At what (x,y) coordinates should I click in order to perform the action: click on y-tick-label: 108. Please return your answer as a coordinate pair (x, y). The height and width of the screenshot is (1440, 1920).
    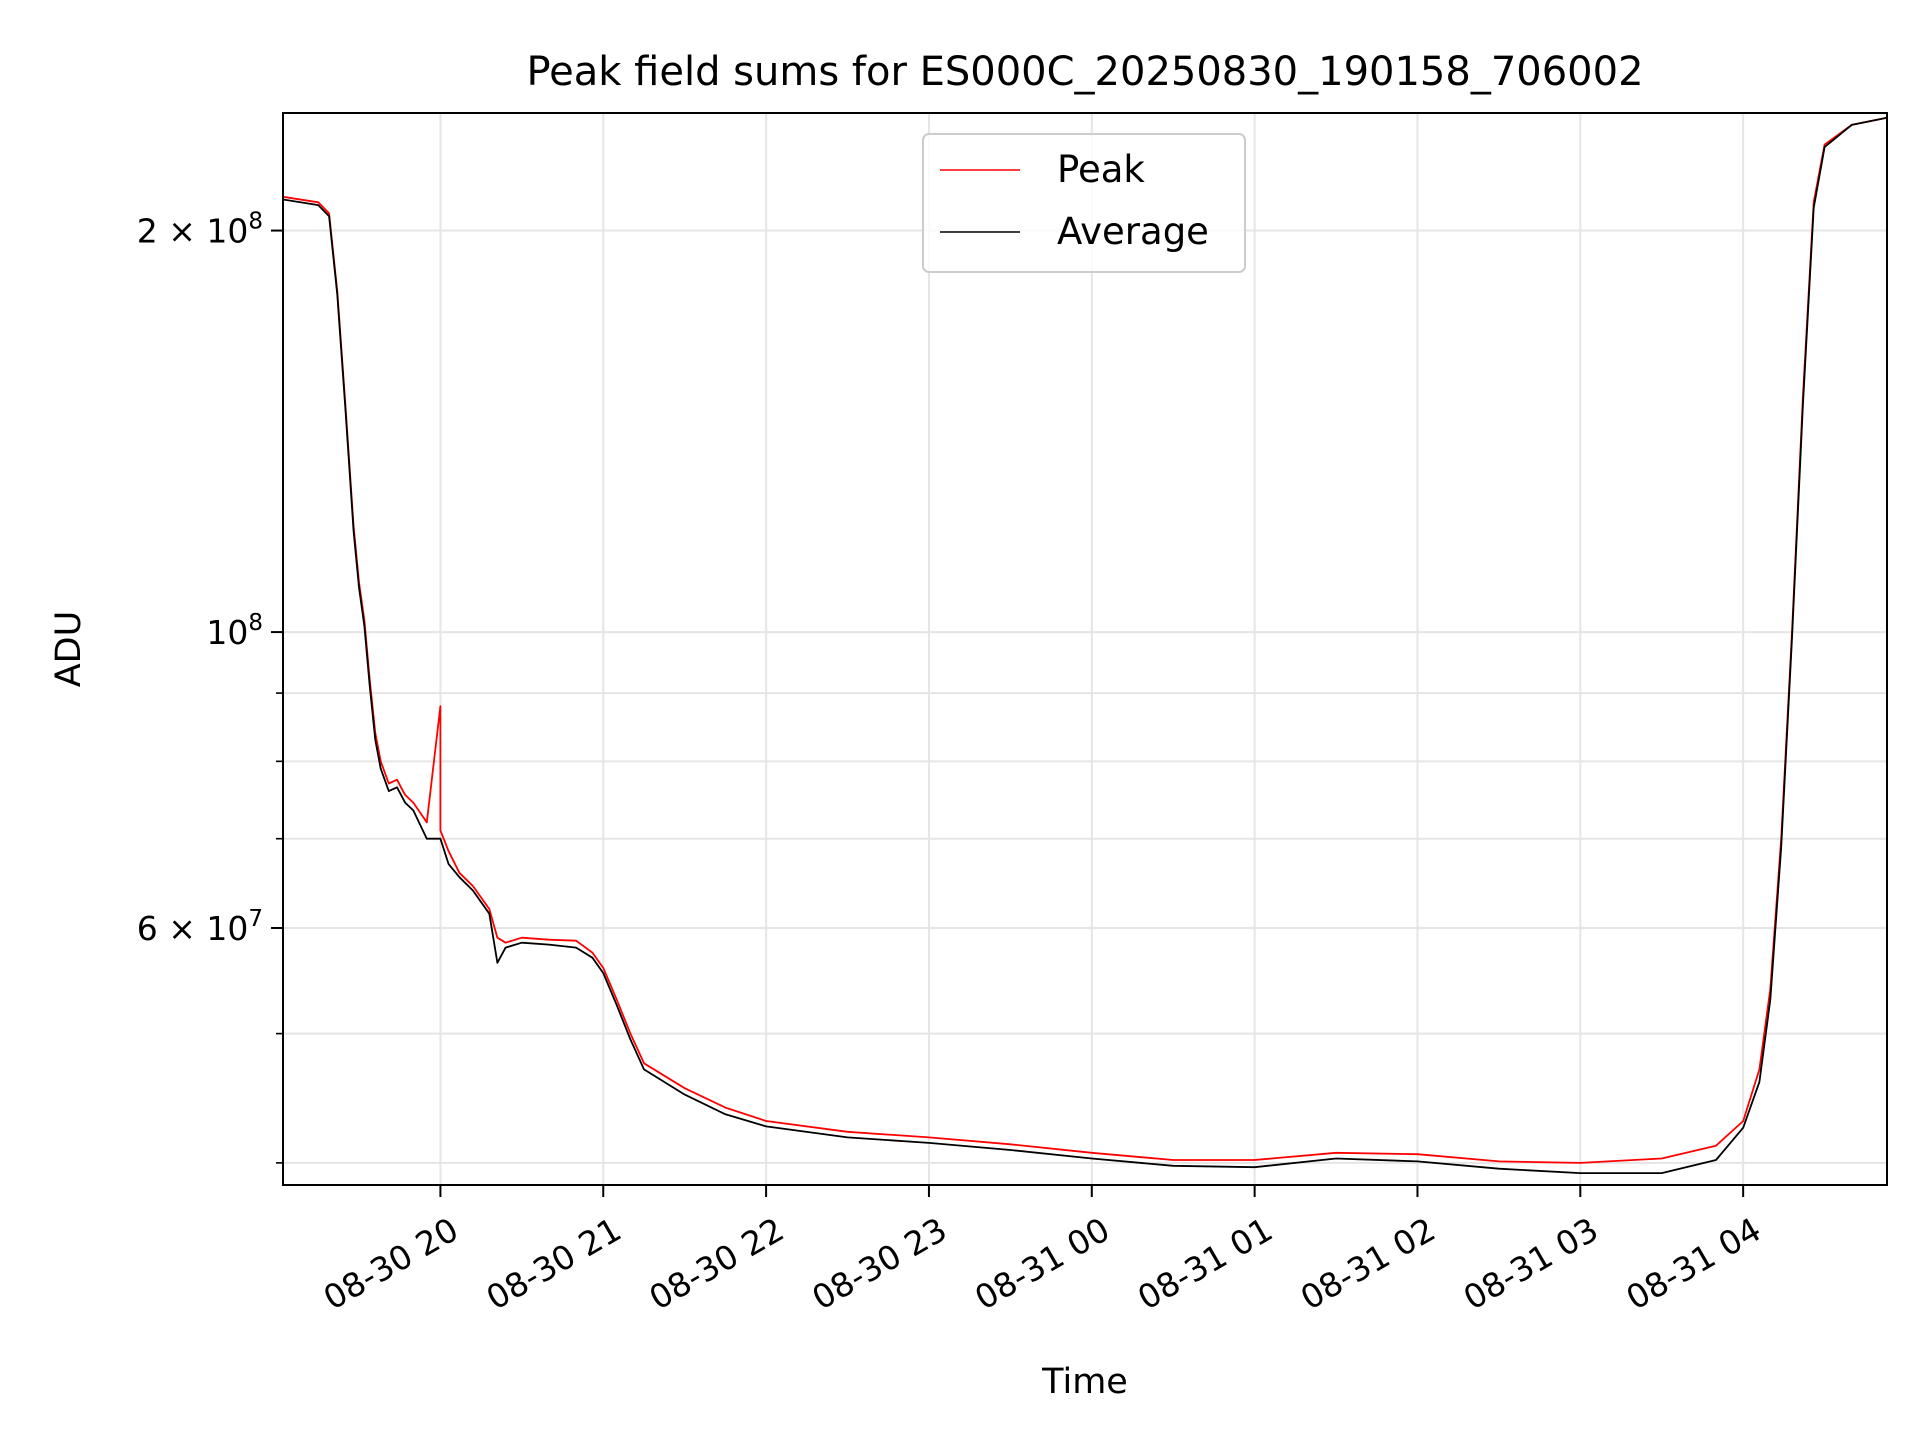
    Looking at the image, I should click on (234, 631).